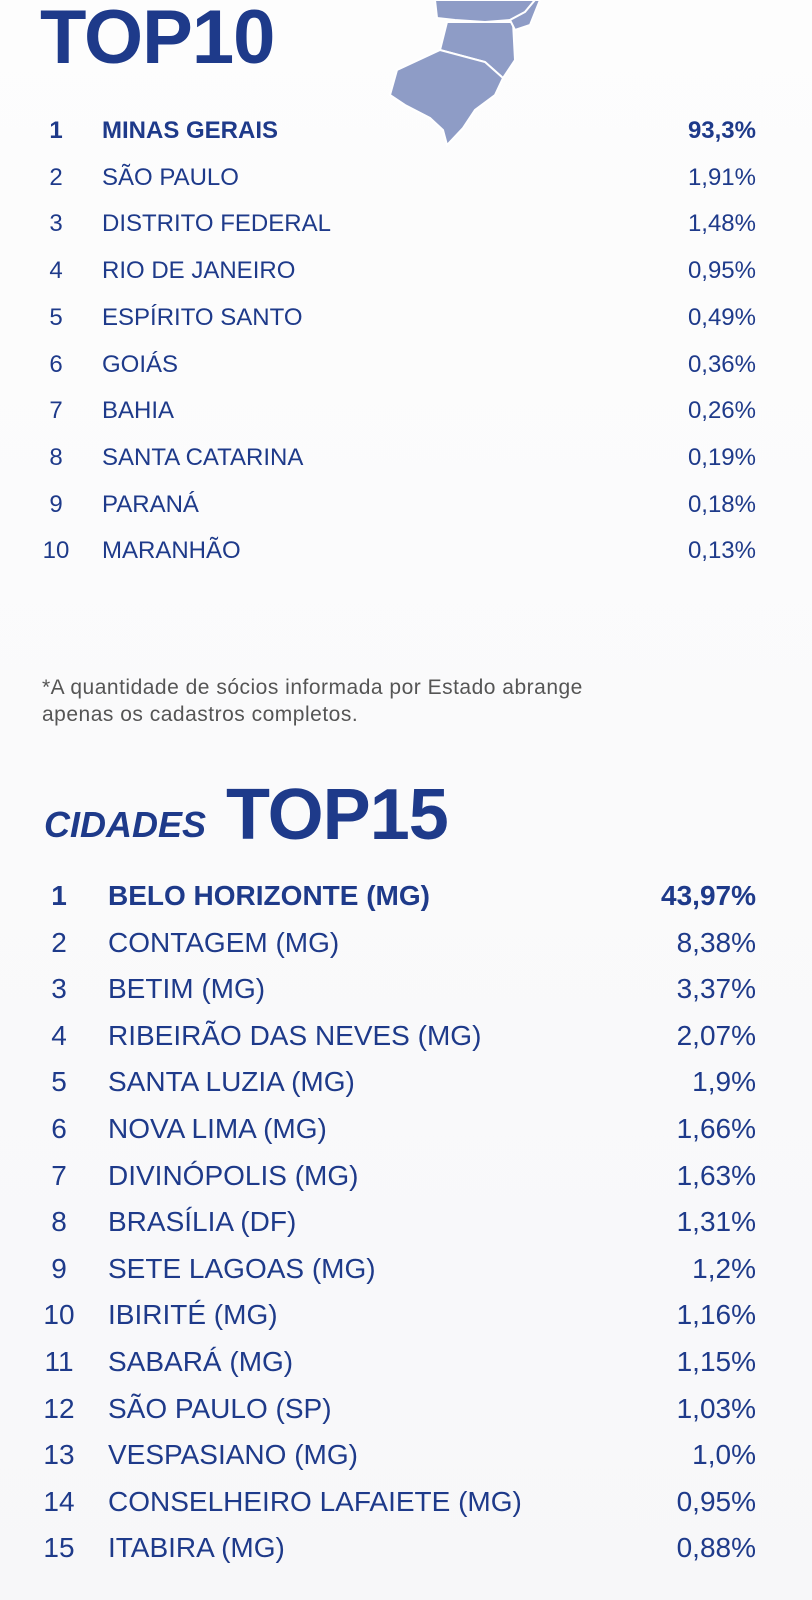 The width and height of the screenshot is (812, 1600). Describe the element at coordinates (202, 317) in the screenshot. I see `name: ESPÍRITO SANTO` at that location.